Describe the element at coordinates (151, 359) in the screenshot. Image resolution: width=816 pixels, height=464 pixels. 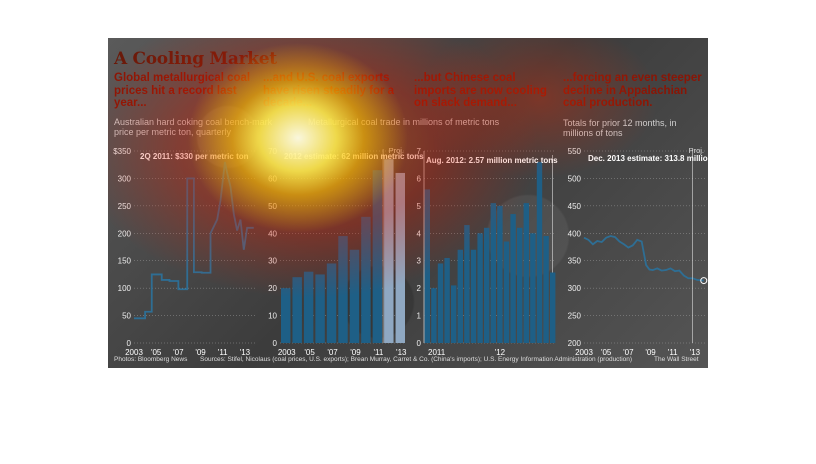
I see `photo-credit: Photos: Bloomberg News` at that location.